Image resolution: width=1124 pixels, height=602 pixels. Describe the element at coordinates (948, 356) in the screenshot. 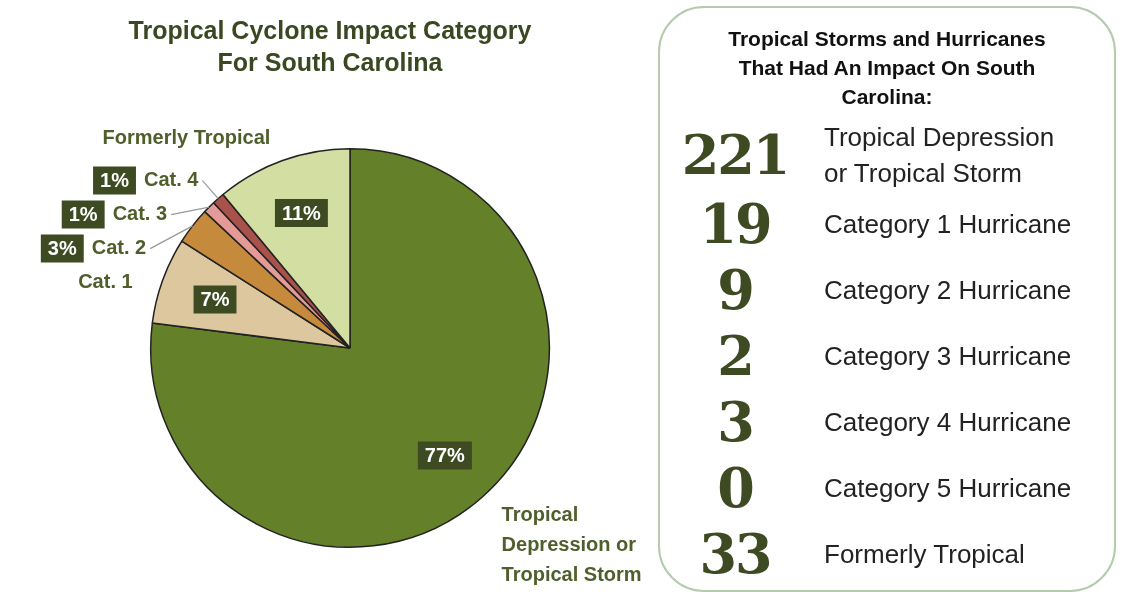

I see `category-label: Category 3 Hurricane` at that location.